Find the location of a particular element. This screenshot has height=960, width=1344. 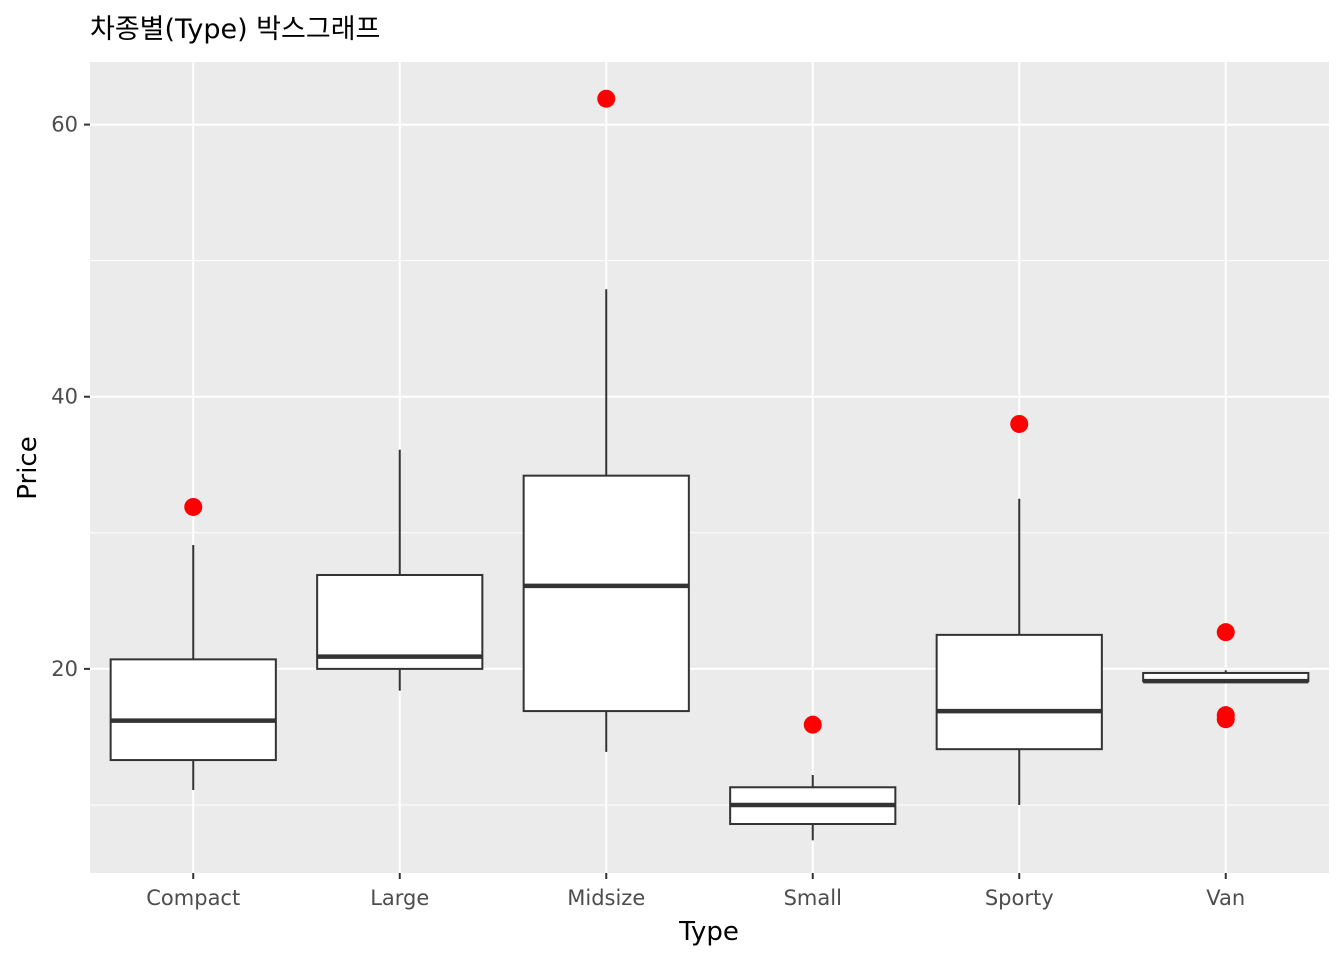

chart-title: 차종별(Type) 박스그래프 is located at coordinates (235, 29).